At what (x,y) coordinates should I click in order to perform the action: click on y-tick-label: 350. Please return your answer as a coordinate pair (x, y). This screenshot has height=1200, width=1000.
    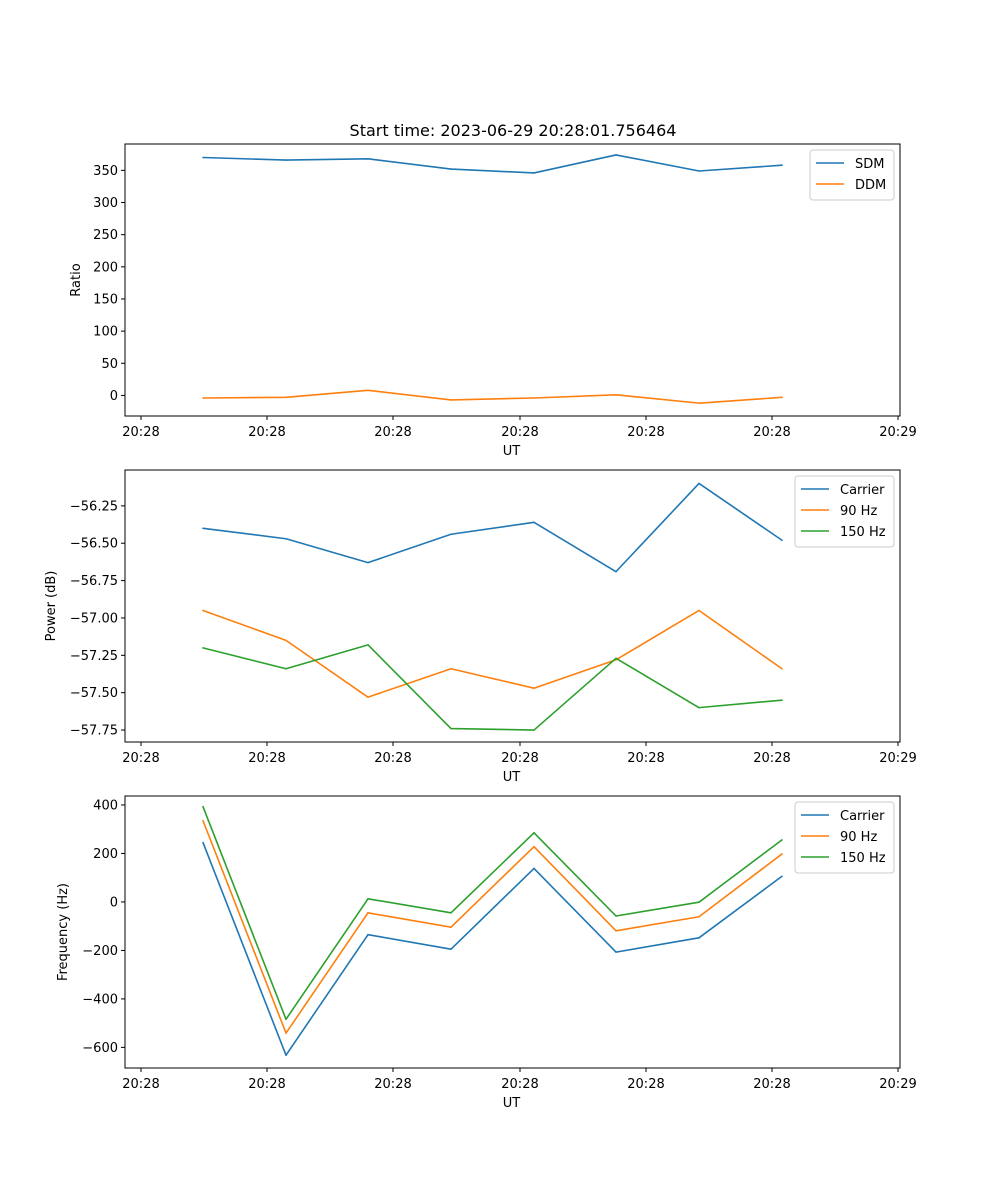
    Looking at the image, I should click on (105, 171).